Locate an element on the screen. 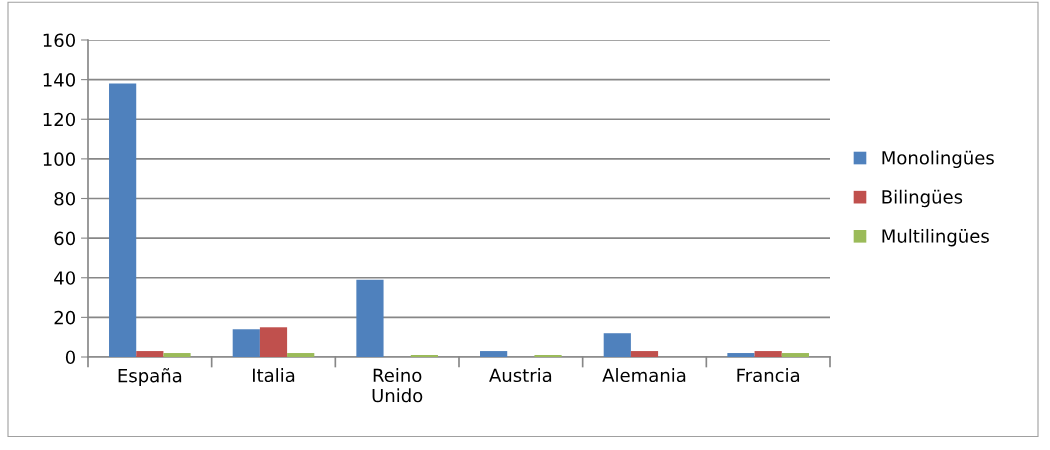  y-tick-label: 160 is located at coordinates (59, 40).